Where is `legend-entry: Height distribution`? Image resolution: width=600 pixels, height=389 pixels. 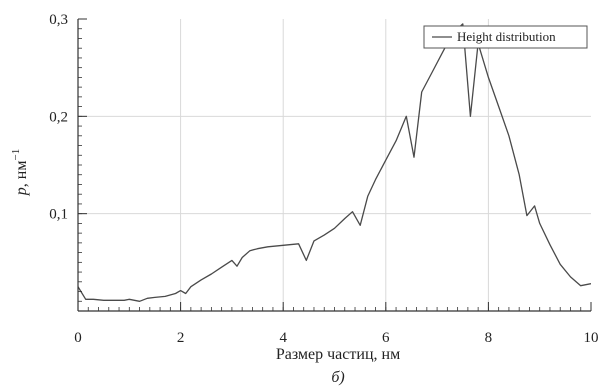
legend-entry: Height distribution is located at coordinates (506, 36).